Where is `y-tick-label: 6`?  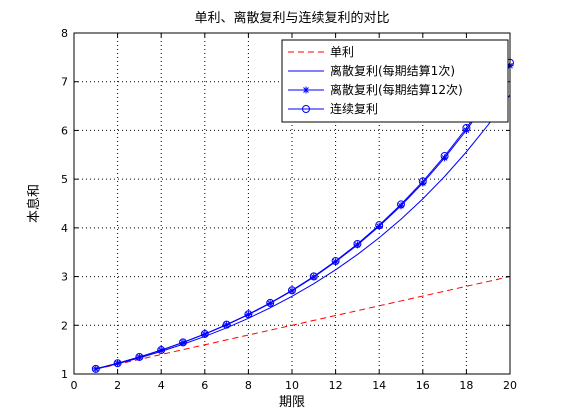
y-tick-label: 6 is located at coordinates (64, 130).